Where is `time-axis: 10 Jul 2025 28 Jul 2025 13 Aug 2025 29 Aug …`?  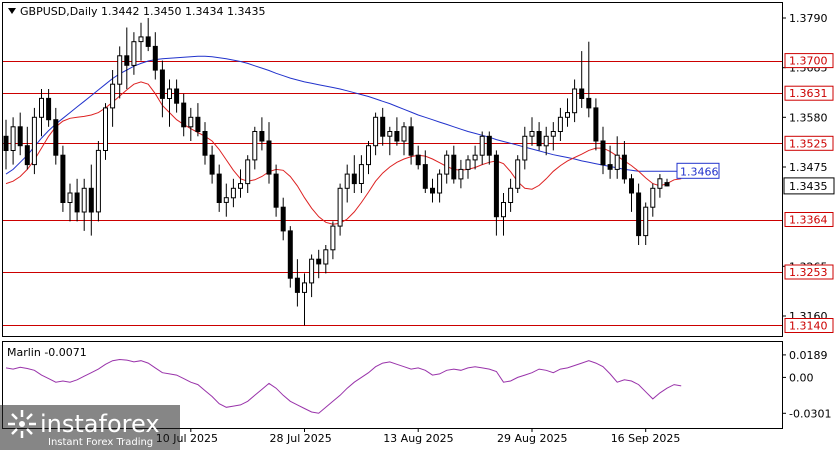
time-axis: 10 Jul 2025 28 Jul 2025 13 Aug 2025 29 Aug … is located at coordinates (418, 436).